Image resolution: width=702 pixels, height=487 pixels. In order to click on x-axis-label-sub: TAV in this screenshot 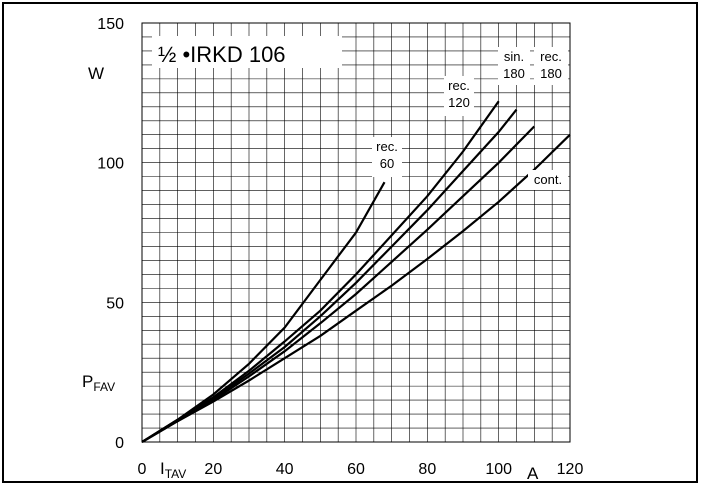, I will do `click(176, 474)`.